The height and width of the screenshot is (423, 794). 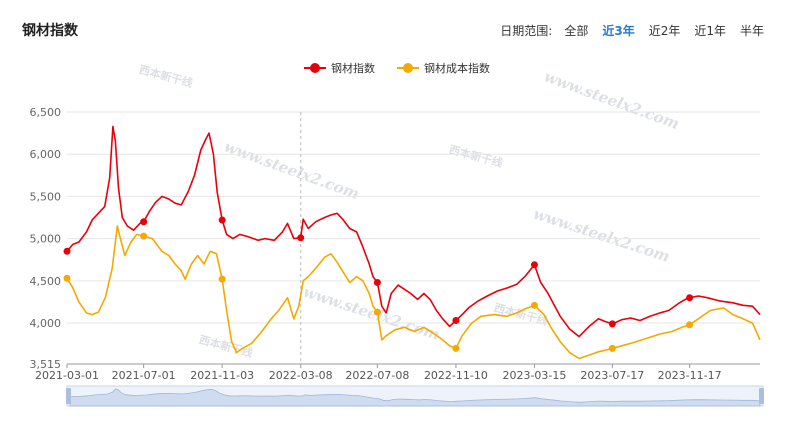 What do you see at coordinates (664, 31) in the screenshot?
I see `range-option-2y: 近2年` at bounding box center [664, 31].